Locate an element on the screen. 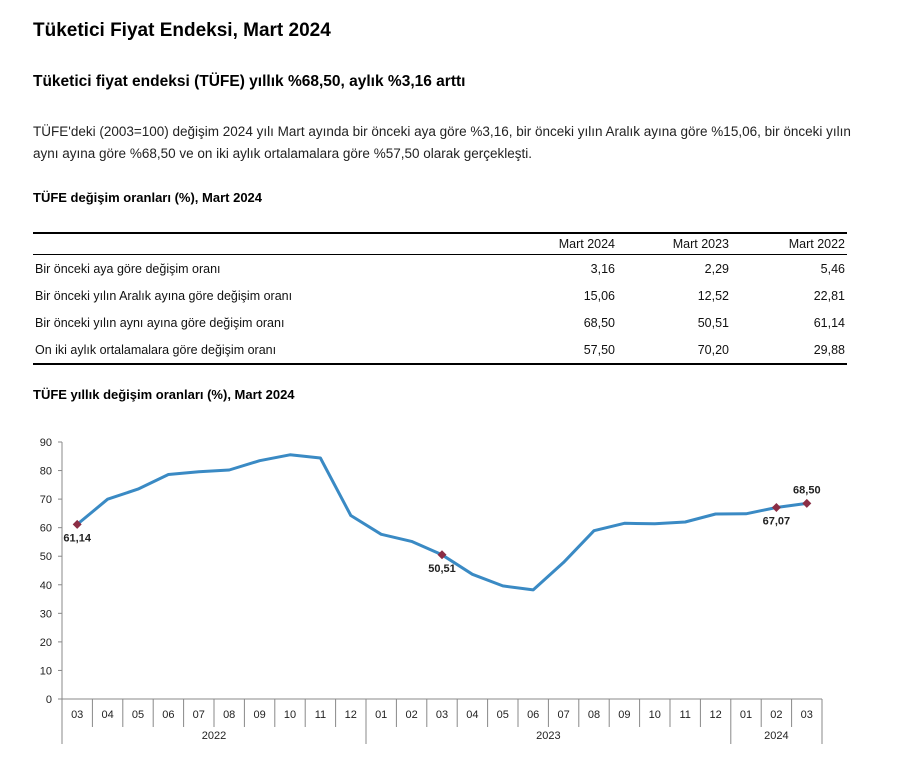 The height and width of the screenshot is (766, 897). cell-value: 2,29 is located at coordinates (716, 268).